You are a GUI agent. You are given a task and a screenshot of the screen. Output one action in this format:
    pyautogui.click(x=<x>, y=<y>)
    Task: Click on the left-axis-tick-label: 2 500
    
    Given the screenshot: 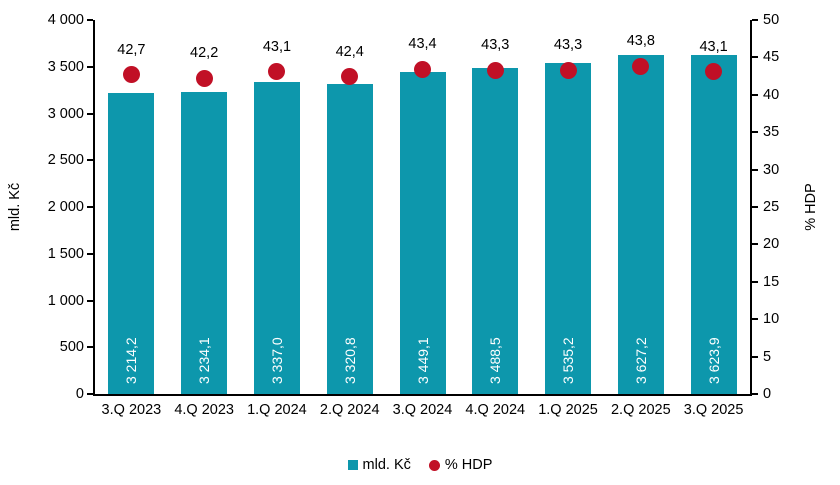 What is the action you would take?
    pyautogui.click(x=65, y=160)
    